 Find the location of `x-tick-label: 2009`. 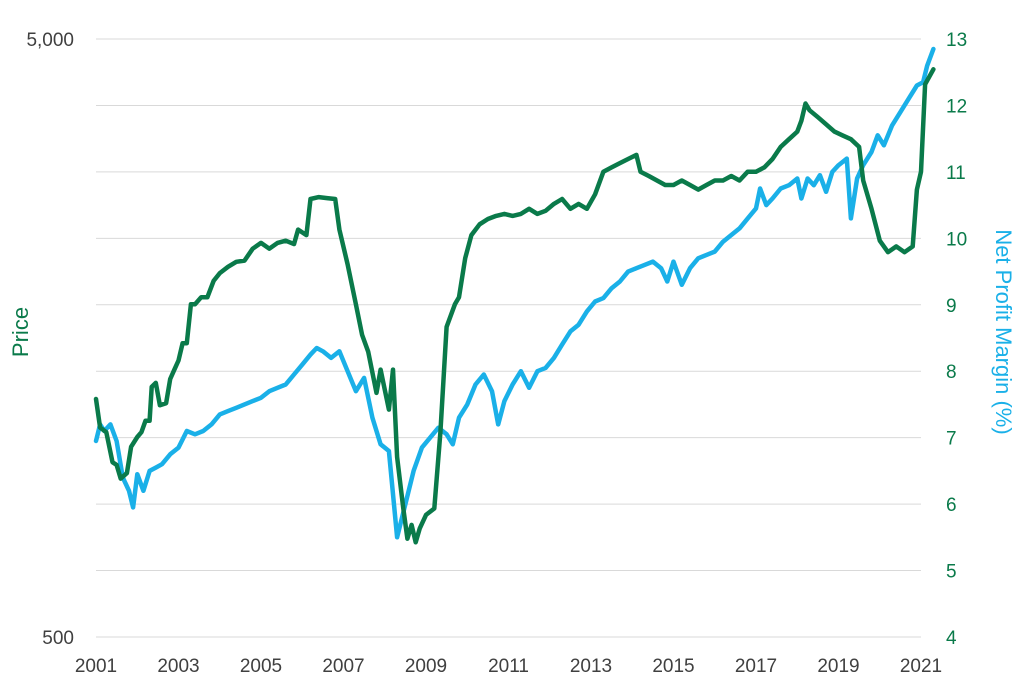

x-tick-label: 2009 is located at coordinates (426, 666).